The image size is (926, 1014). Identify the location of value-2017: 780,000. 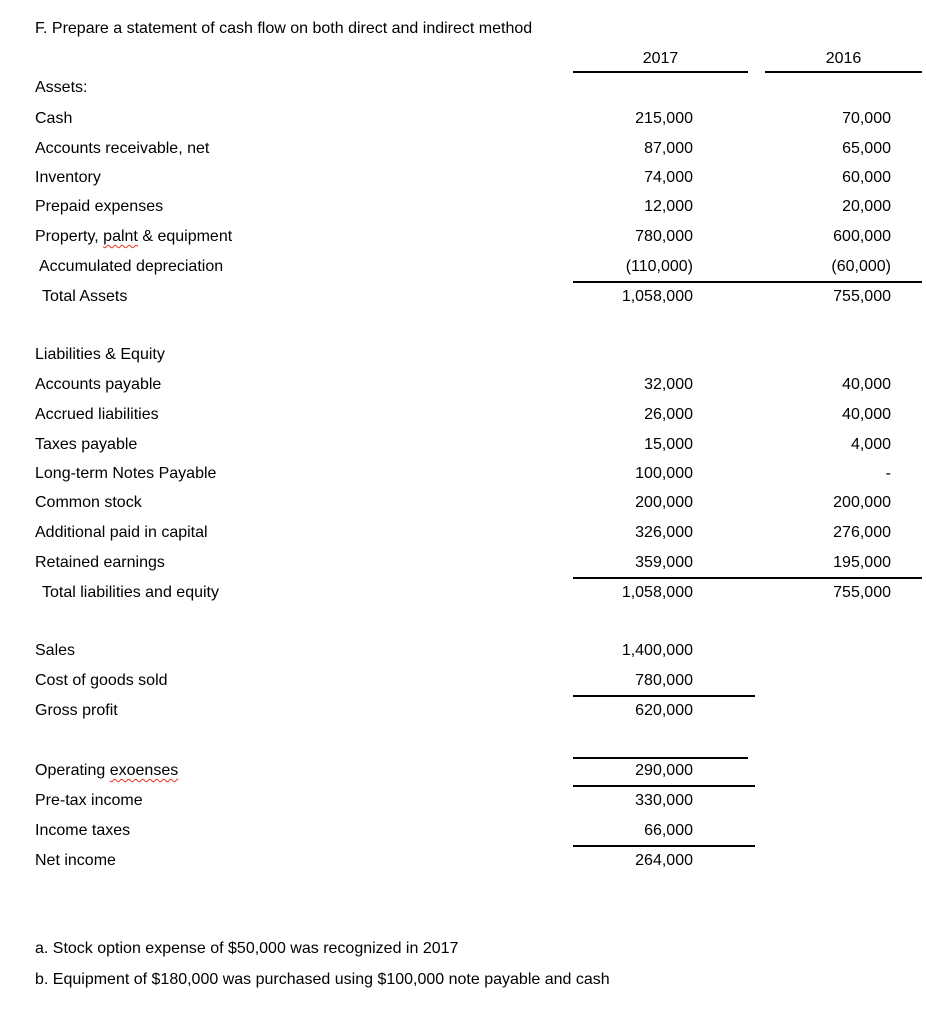
(664, 236).